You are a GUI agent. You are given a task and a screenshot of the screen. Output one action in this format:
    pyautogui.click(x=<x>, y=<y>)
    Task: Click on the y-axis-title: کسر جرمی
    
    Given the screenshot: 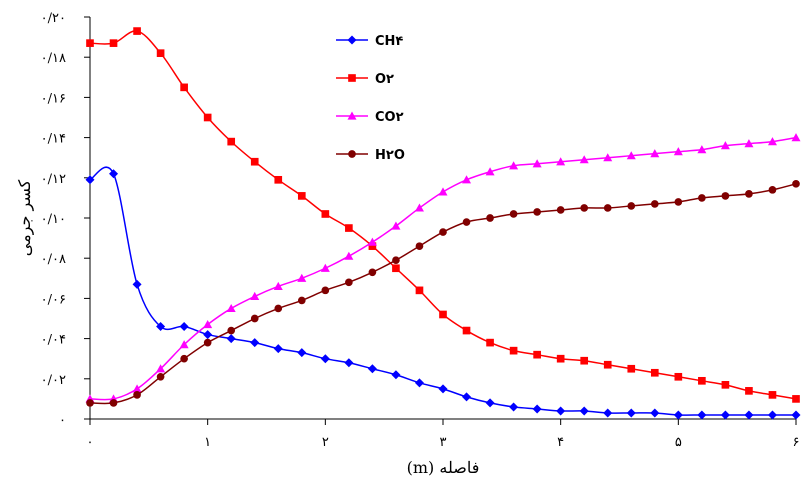 What is the action you would take?
    pyautogui.click(x=24, y=217)
    